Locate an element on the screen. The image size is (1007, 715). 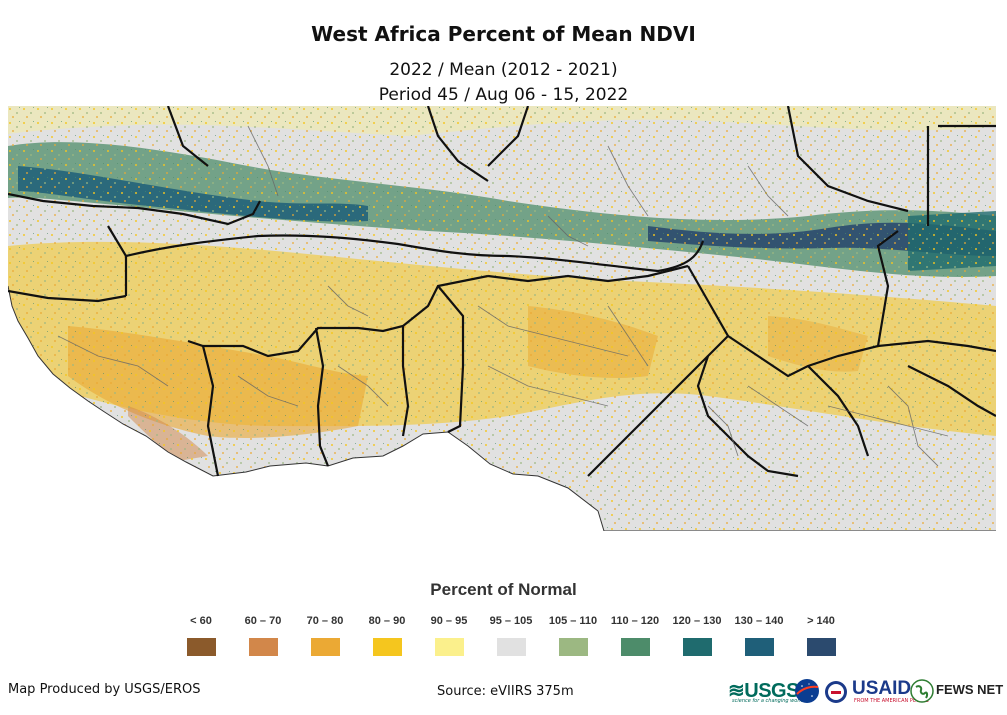
legend-label: 70 – 80 is located at coordinates (325, 621).